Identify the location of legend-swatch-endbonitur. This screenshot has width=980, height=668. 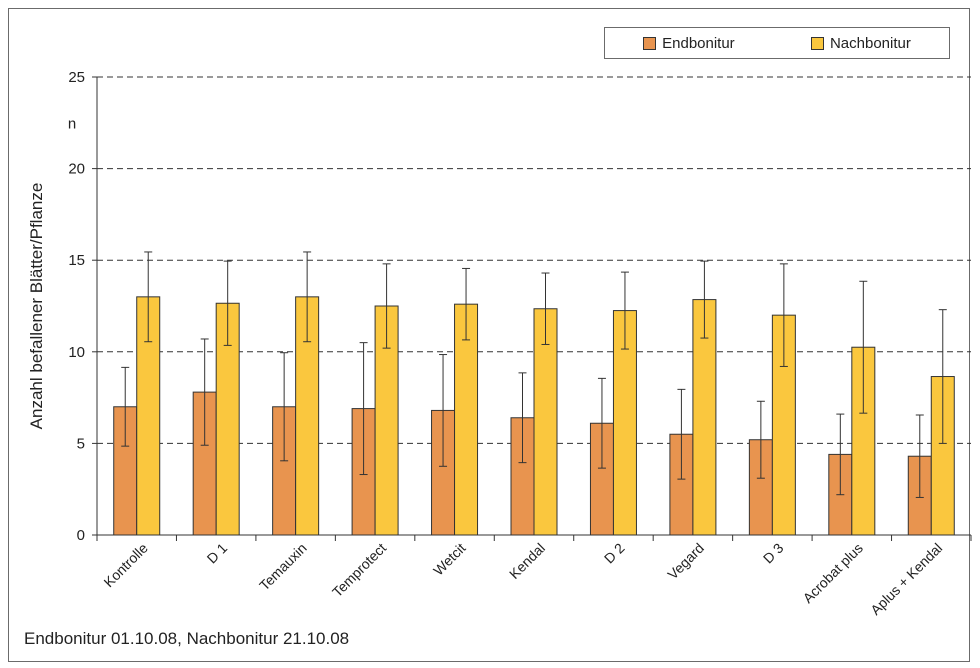
(650, 43).